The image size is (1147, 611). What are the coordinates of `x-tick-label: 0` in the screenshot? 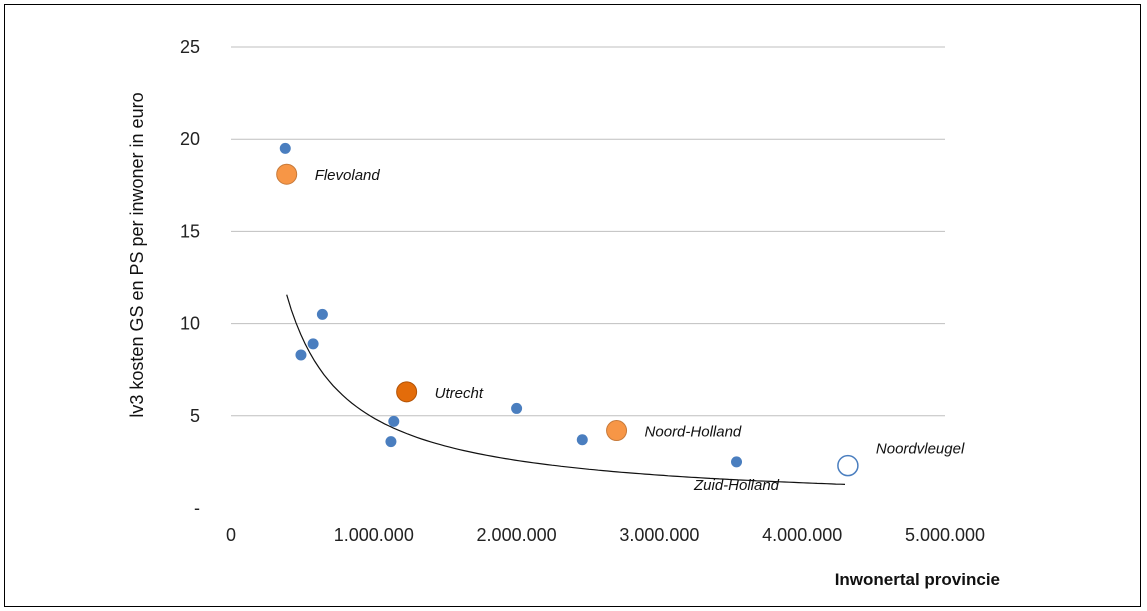 It's located at (231, 535).